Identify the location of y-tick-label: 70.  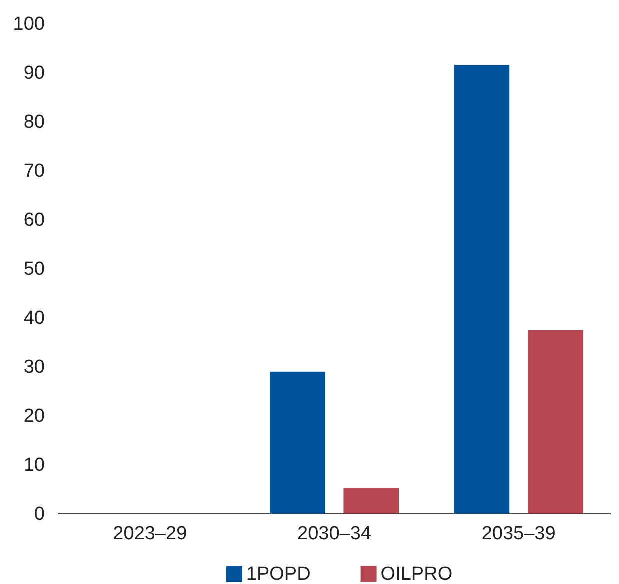
(34, 171).